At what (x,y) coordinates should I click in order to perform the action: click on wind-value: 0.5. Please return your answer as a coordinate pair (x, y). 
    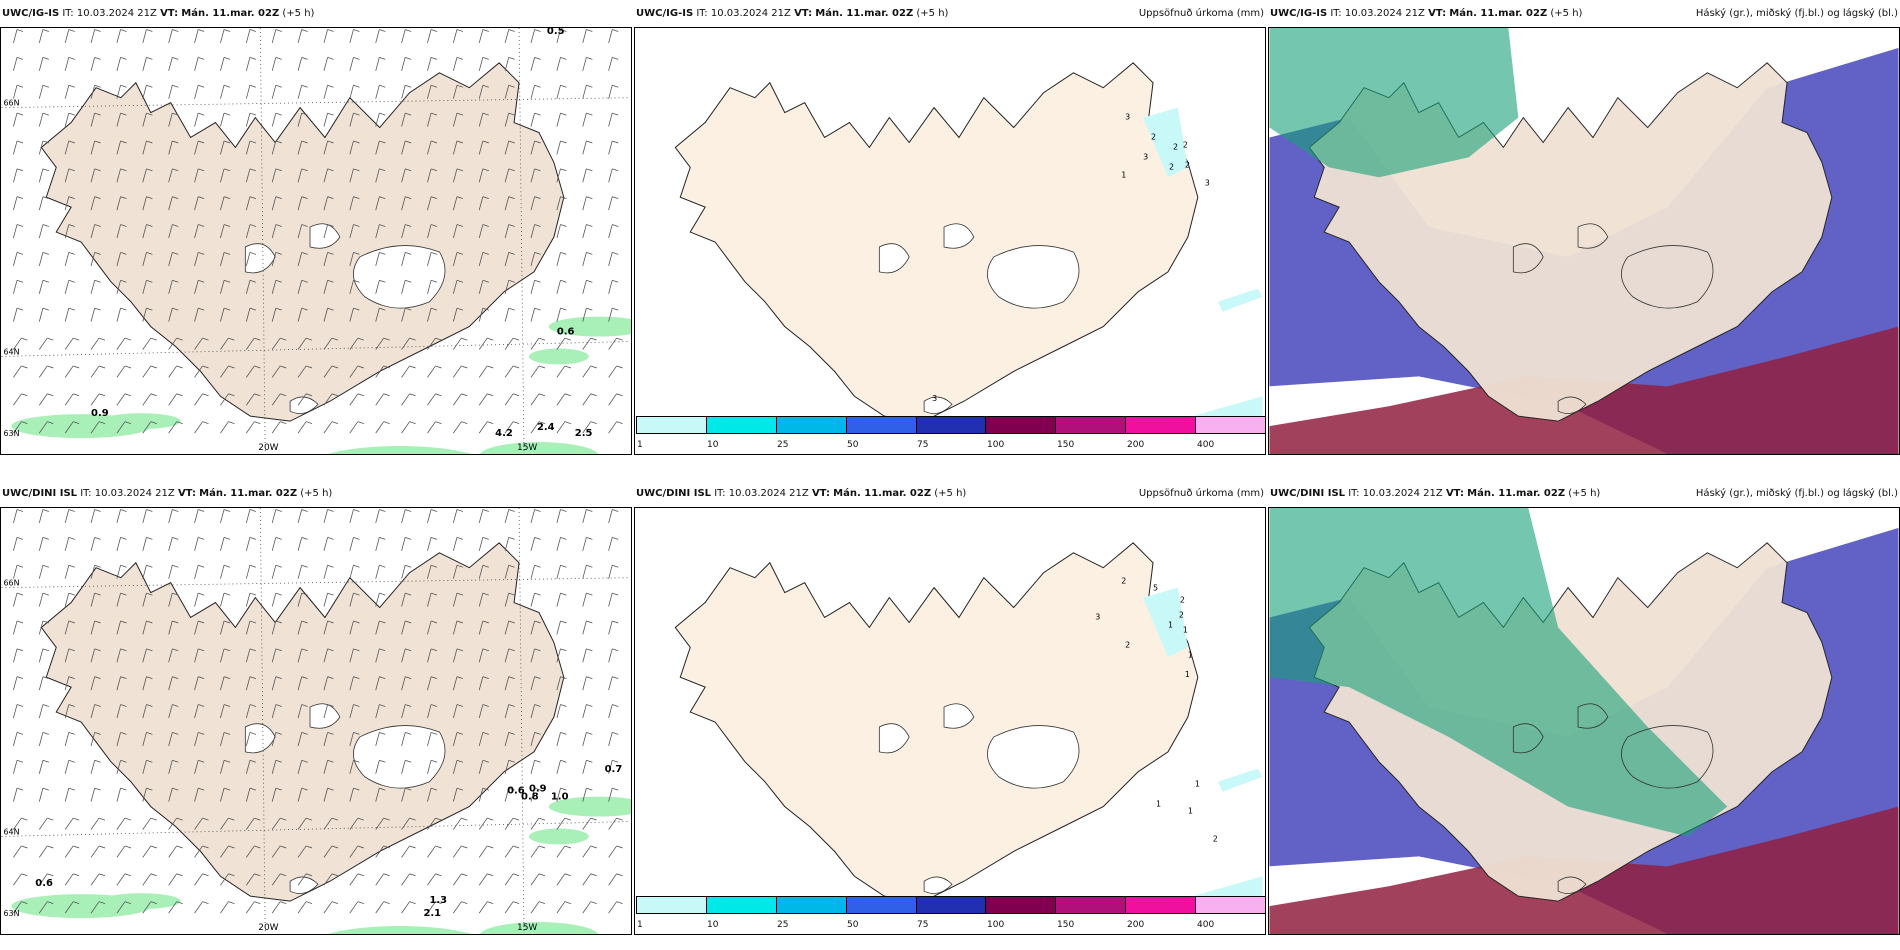
    Looking at the image, I should click on (556, 32).